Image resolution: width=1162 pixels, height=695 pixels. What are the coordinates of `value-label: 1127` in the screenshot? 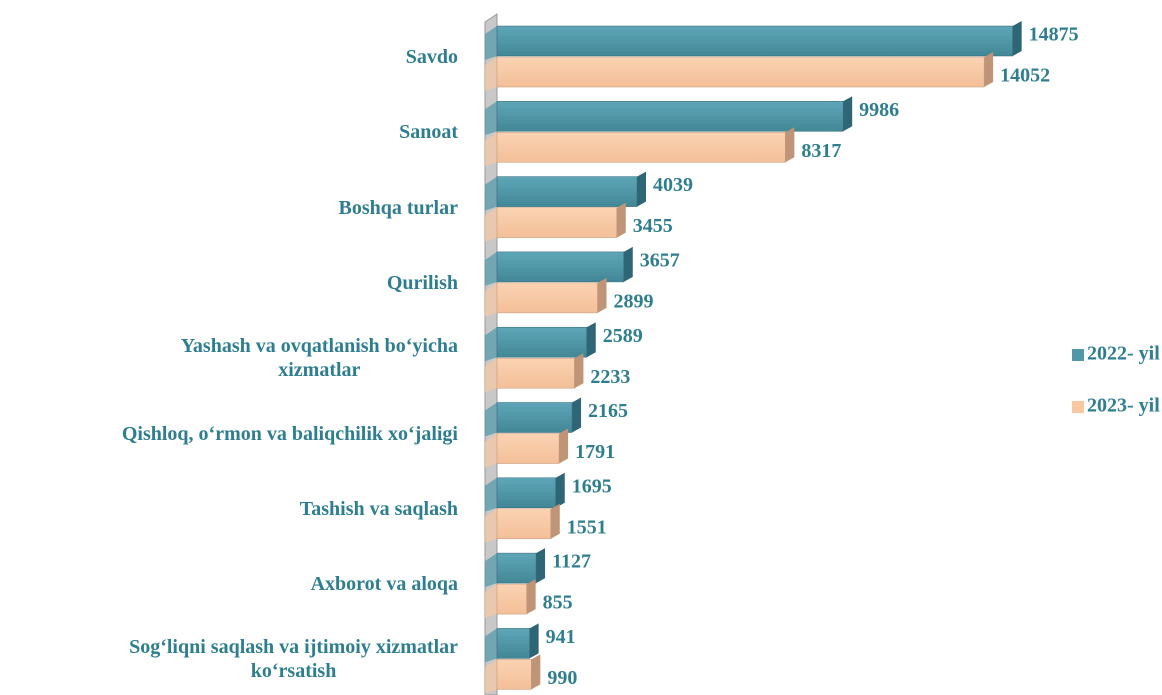 It's located at (571, 562).